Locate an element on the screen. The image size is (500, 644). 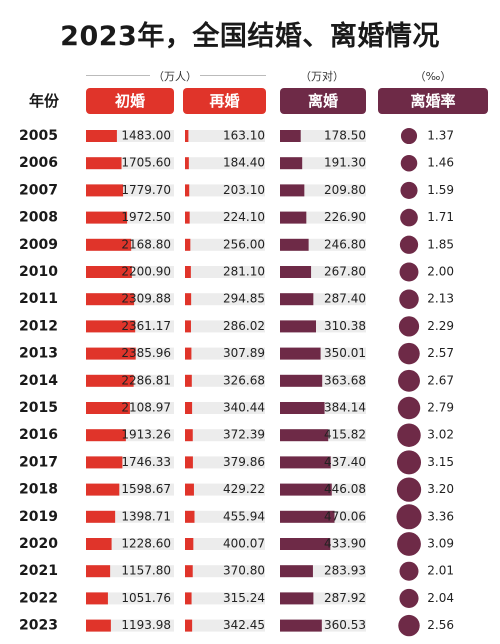
divorce-track is located at coordinates (323, 136).